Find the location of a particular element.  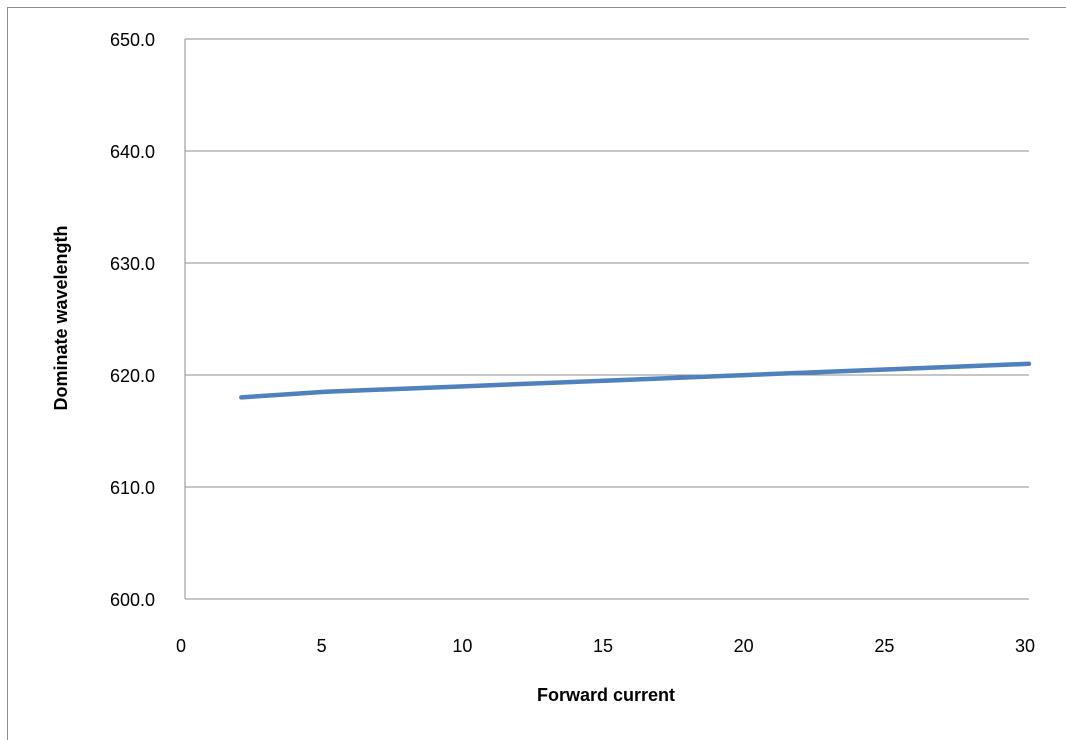

y-axis-title: Dominate wavelength is located at coordinates (61, 317).